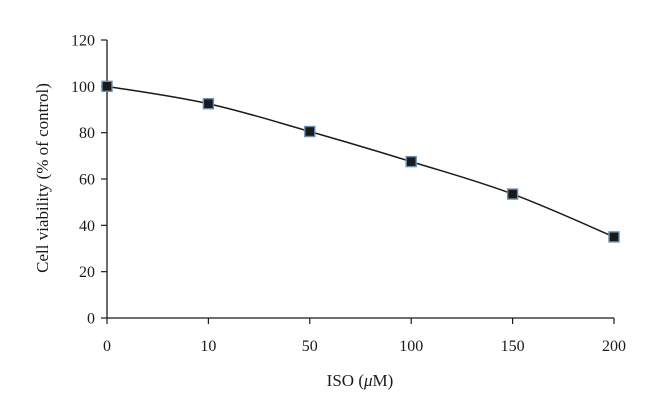  What do you see at coordinates (42, 178) in the screenshot?
I see `y-axis-title: Cell viability (% of control)` at bounding box center [42, 178].